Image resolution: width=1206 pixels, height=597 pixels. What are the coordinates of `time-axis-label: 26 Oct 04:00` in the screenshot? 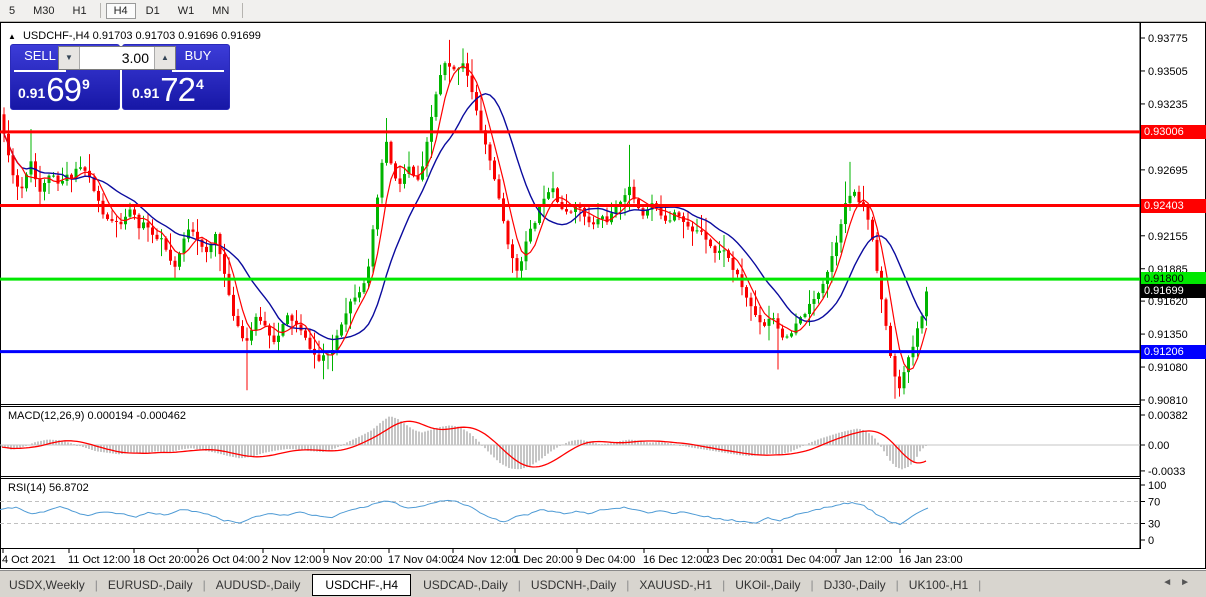 It's located at (228, 560).